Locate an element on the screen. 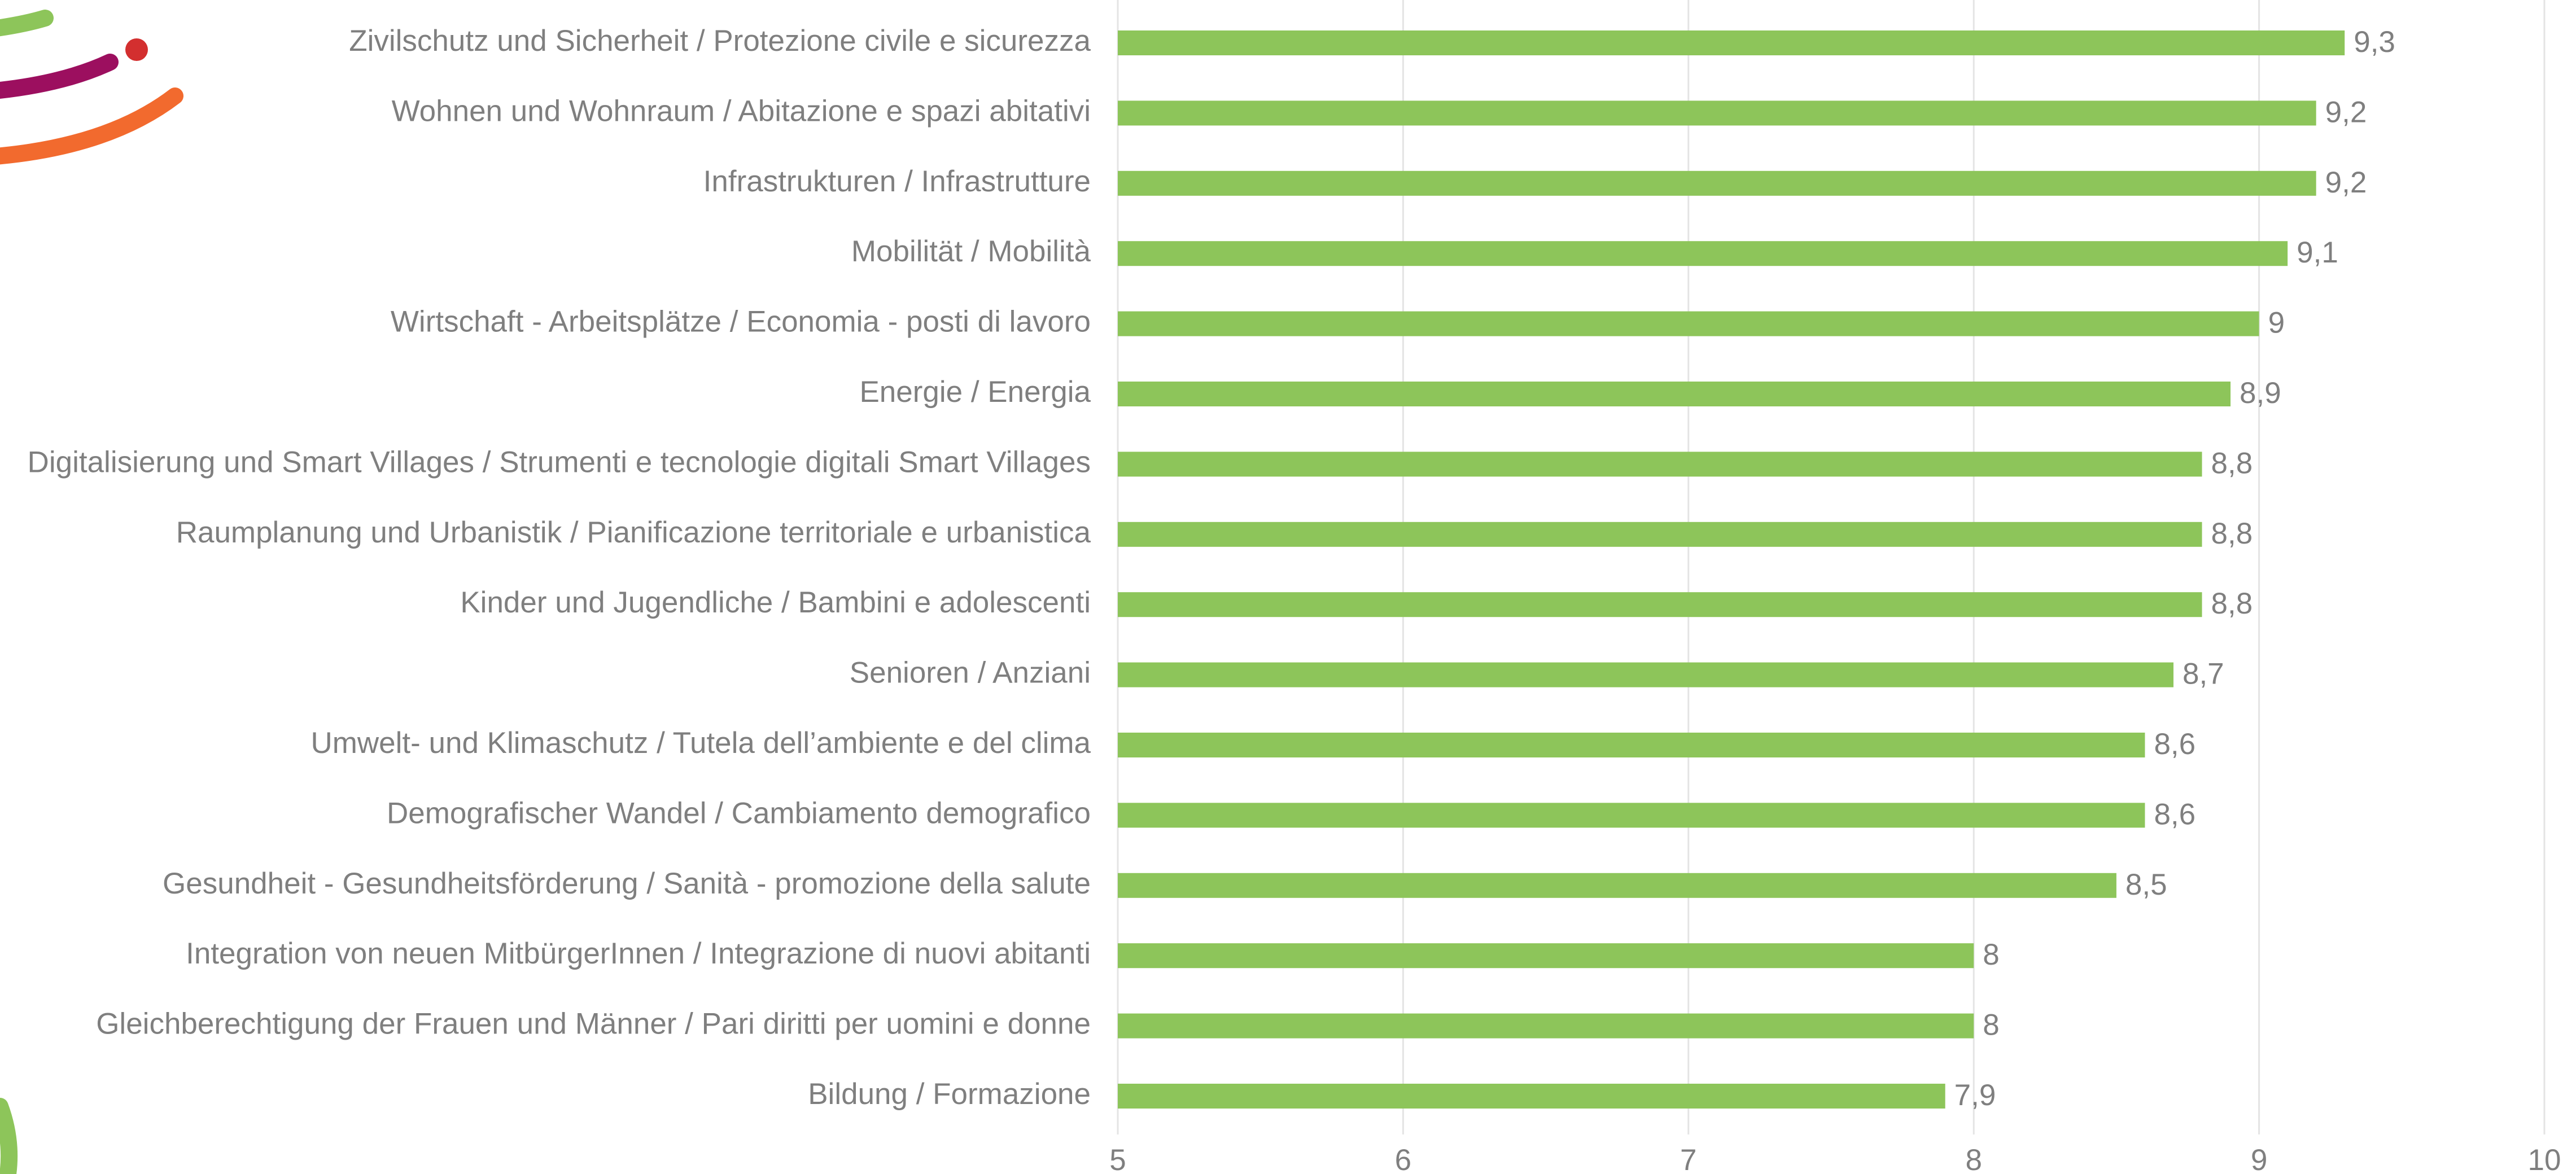 The width and height of the screenshot is (2576, 1174). y-tick-label: Energie / Energia is located at coordinates (975, 392).